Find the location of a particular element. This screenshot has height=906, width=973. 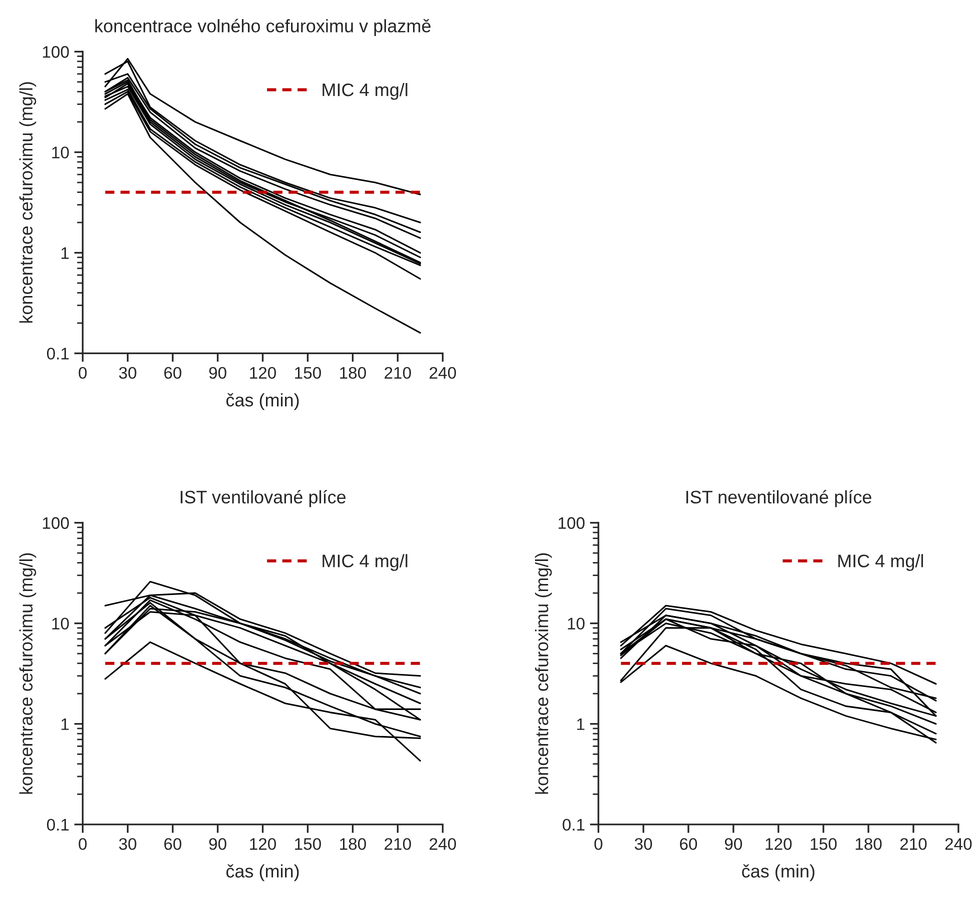

chart-title: IST ventilované plíce is located at coordinates (263, 499).